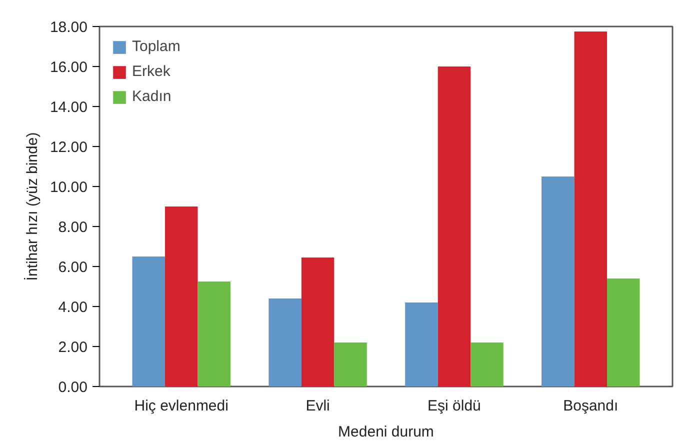 This screenshot has height=443, width=678. What do you see at coordinates (151, 71) in the screenshot?
I see `legend-label: Erkek` at bounding box center [151, 71].